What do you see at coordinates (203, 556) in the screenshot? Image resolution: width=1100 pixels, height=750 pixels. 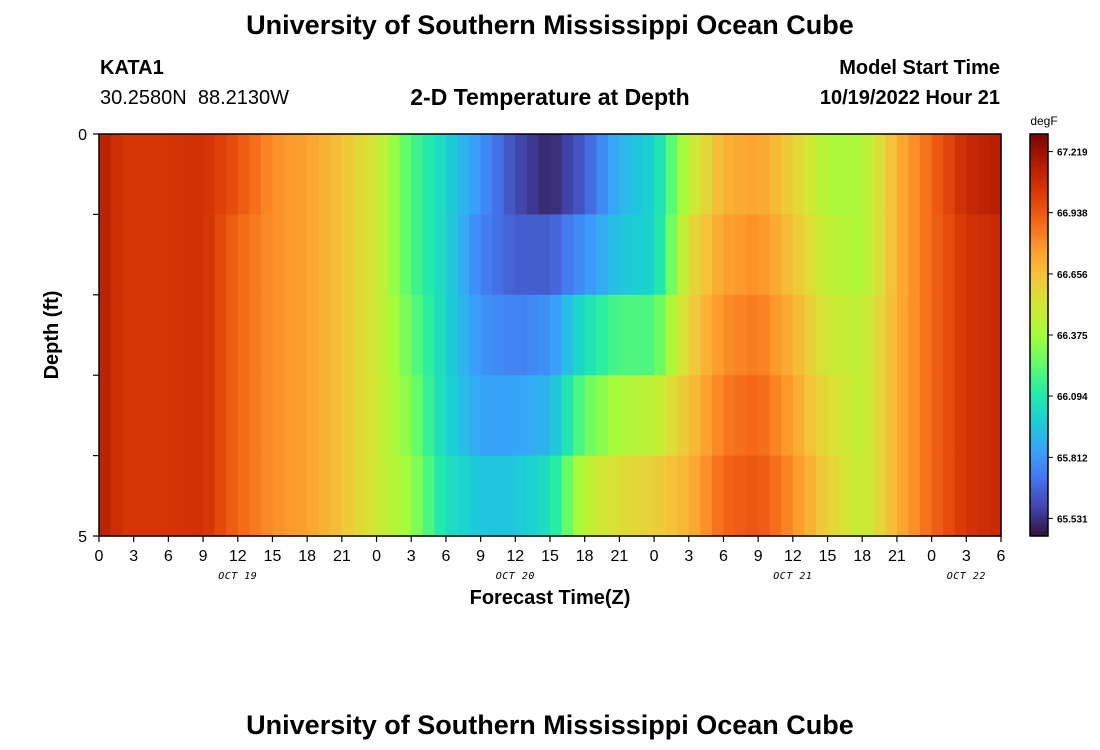 I see `x-tick-label: 9` at bounding box center [203, 556].